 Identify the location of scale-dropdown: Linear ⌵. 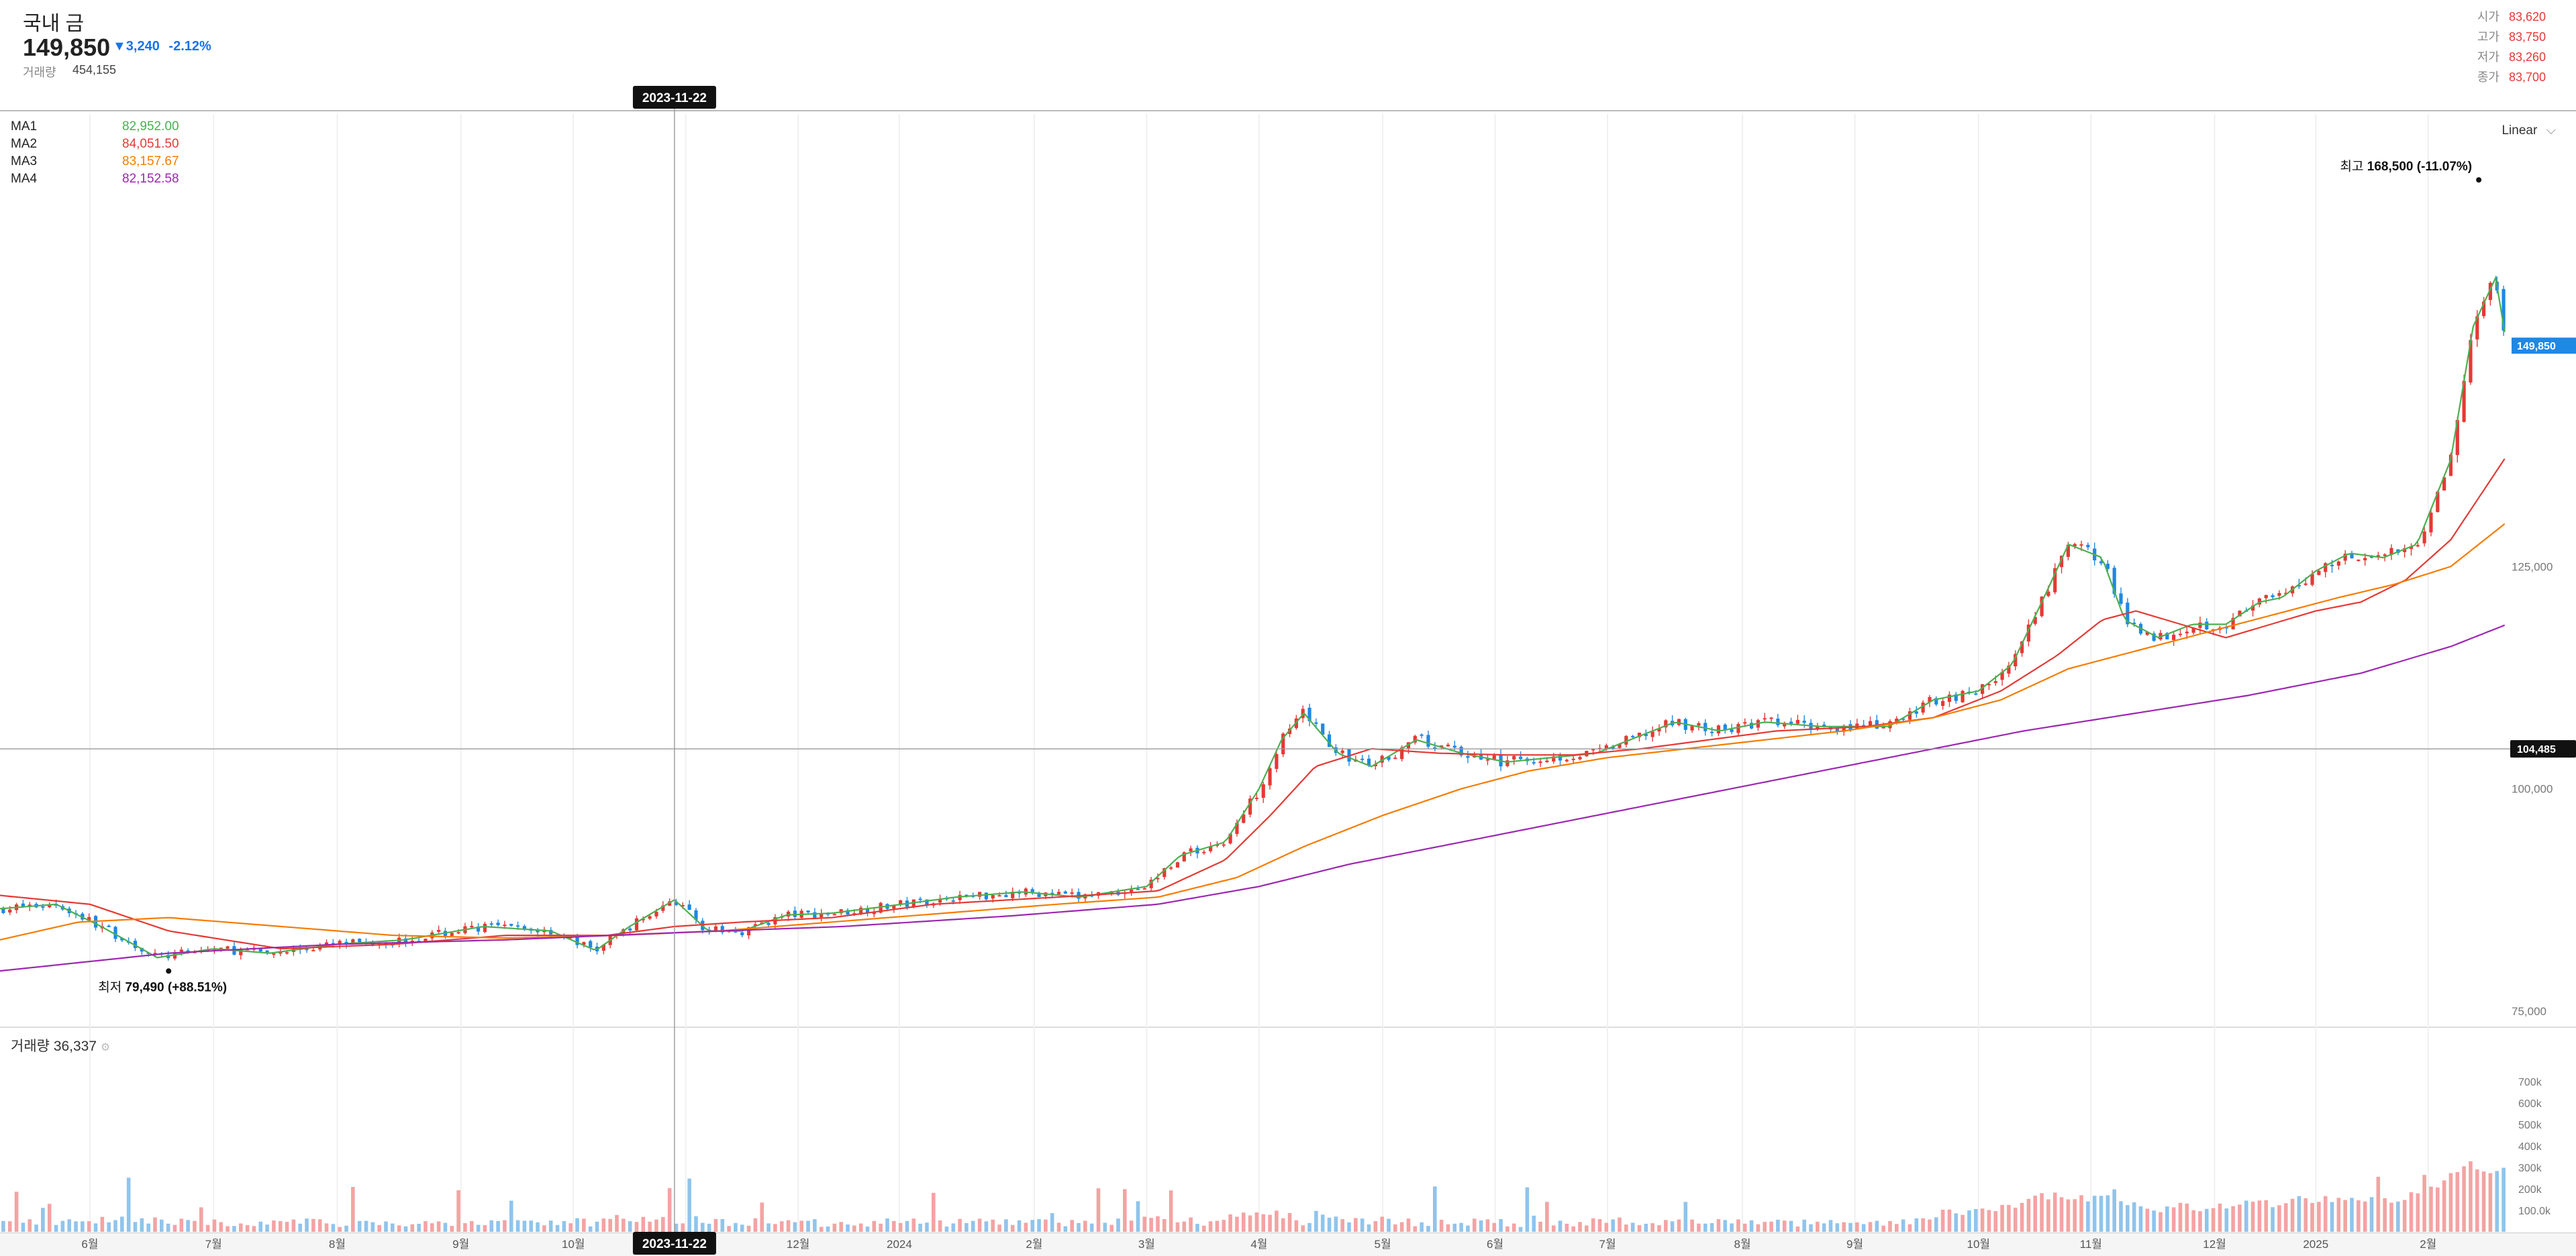
(2528, 130).